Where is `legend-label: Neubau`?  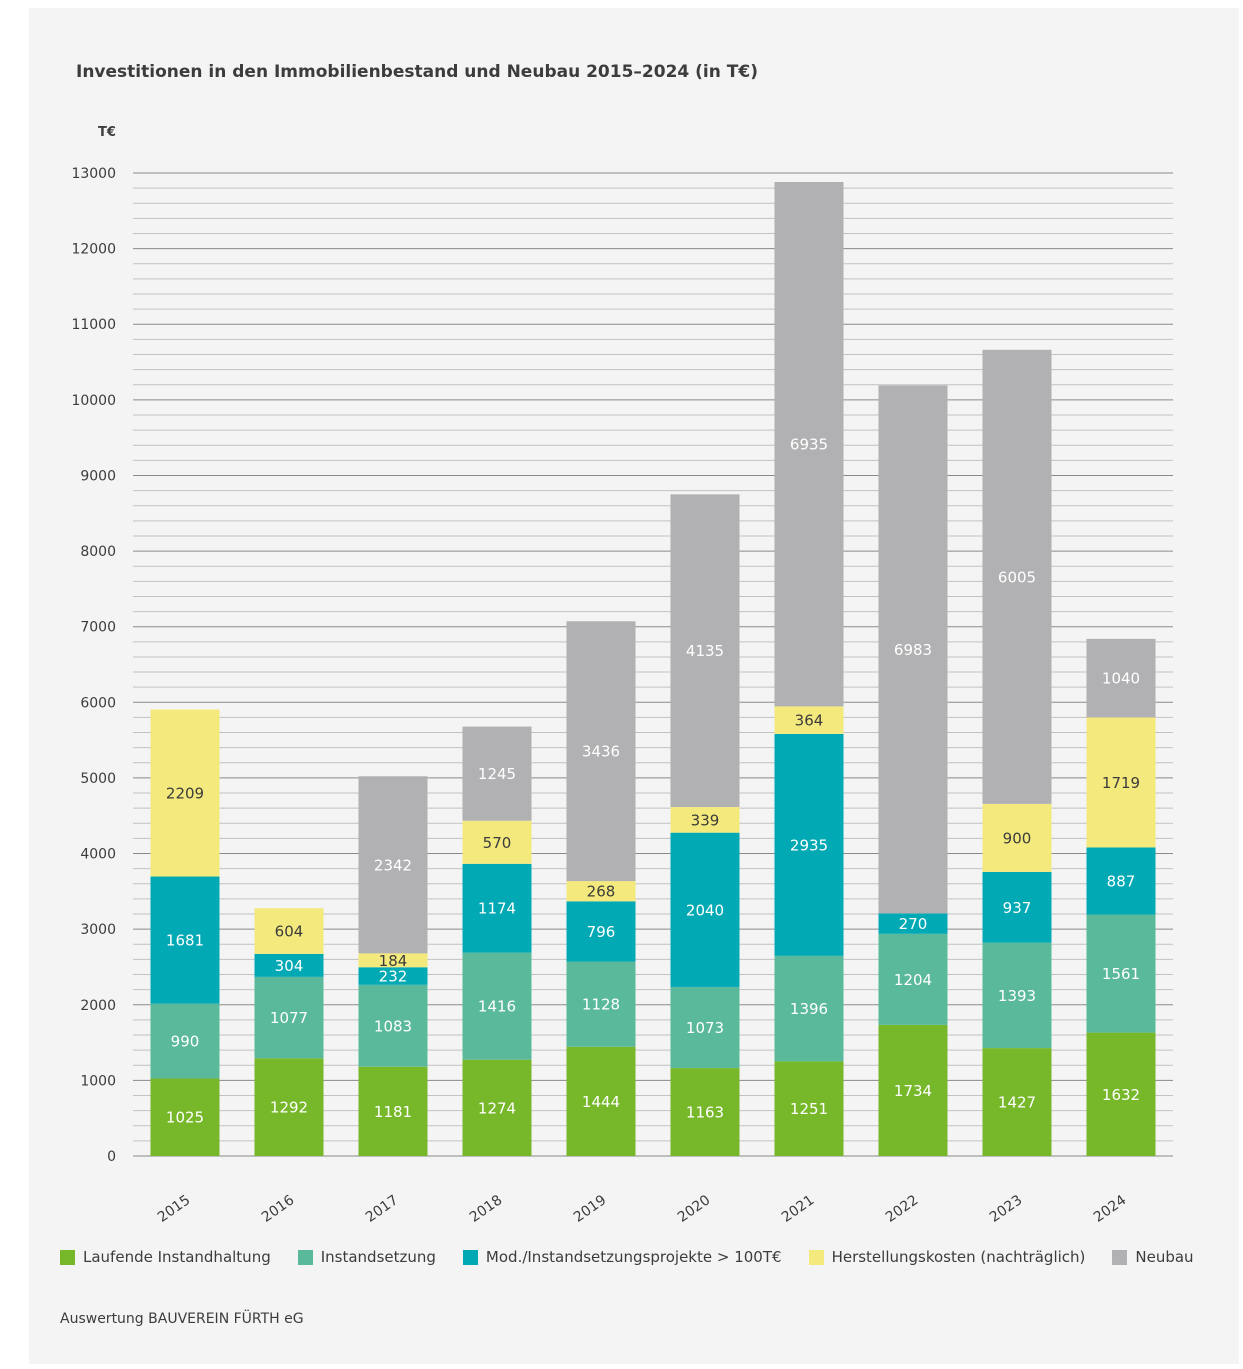
legend-label: Neubau is located at coordinates (1164, 1257).